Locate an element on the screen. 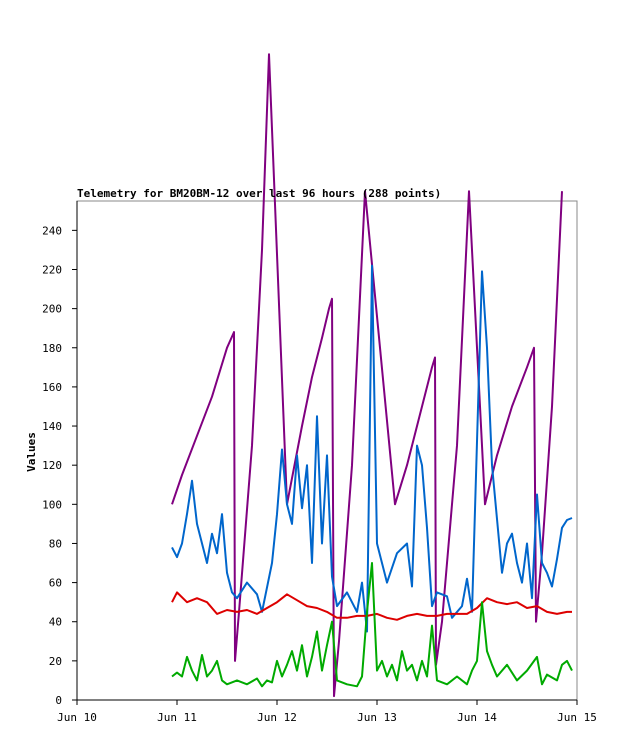  y-tick-label: 220 is located at coordinates (52, 269).